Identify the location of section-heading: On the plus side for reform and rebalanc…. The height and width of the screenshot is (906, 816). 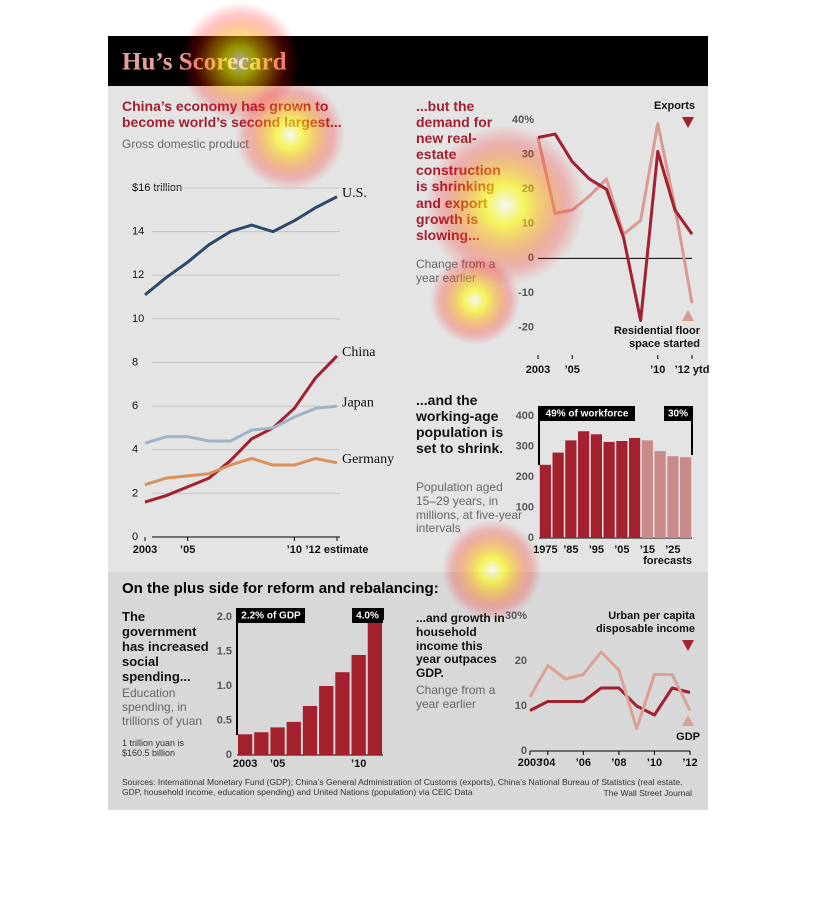
(280, 588).